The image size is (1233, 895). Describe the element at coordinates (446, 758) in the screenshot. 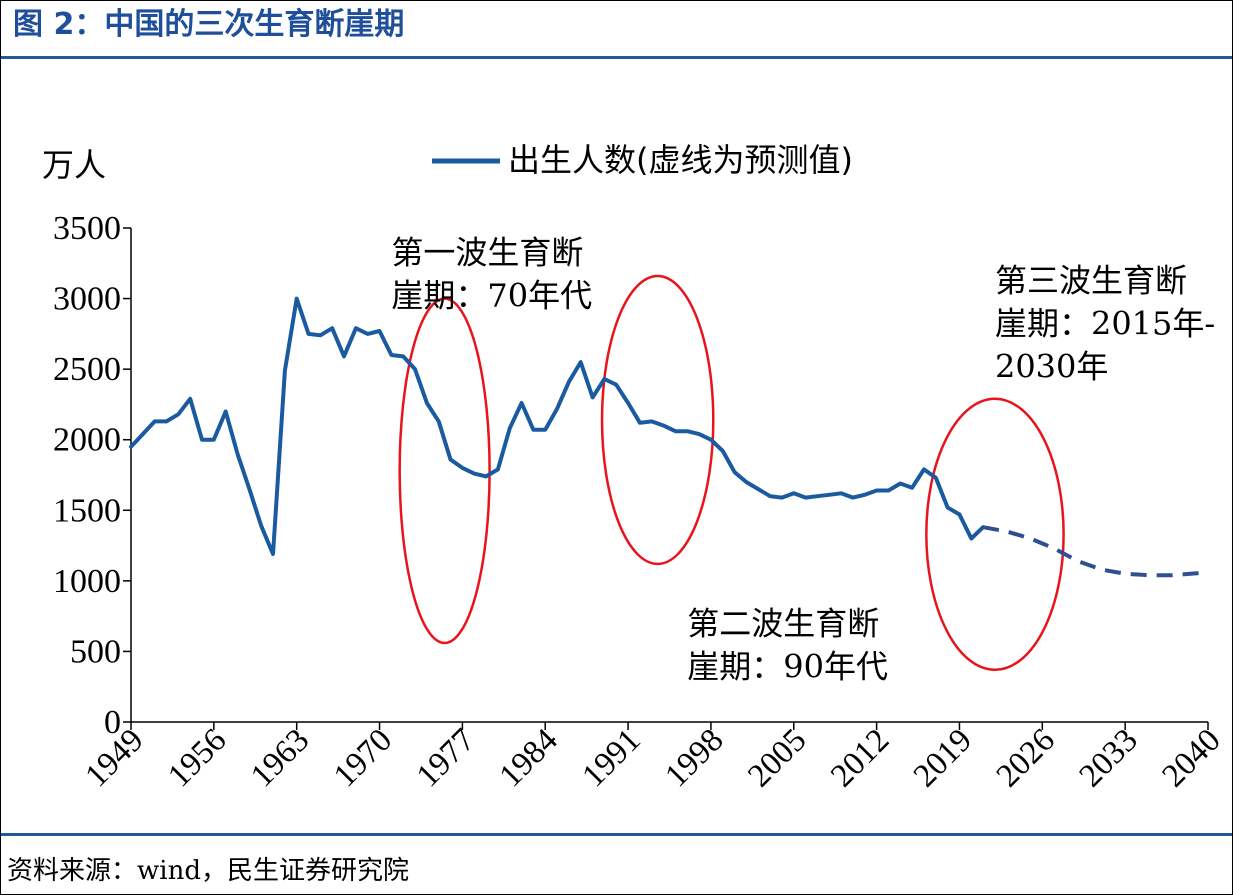

I see `x-tick-label: 1977` at that location.